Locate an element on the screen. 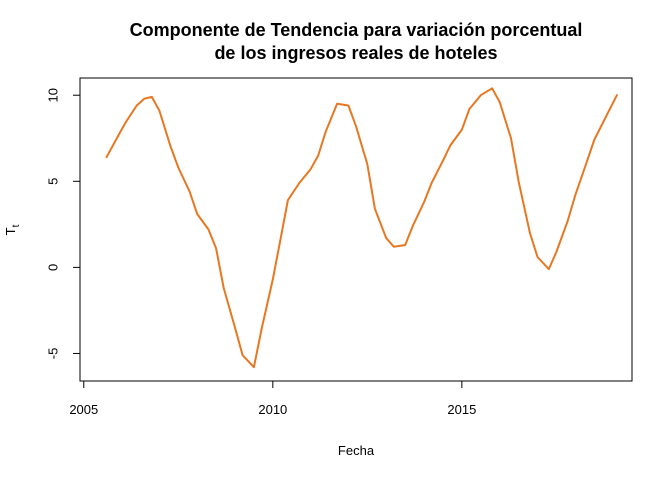 This screenshot has height=480, width=672. y-tick-label: -5 is located at coordinates (53, 354).